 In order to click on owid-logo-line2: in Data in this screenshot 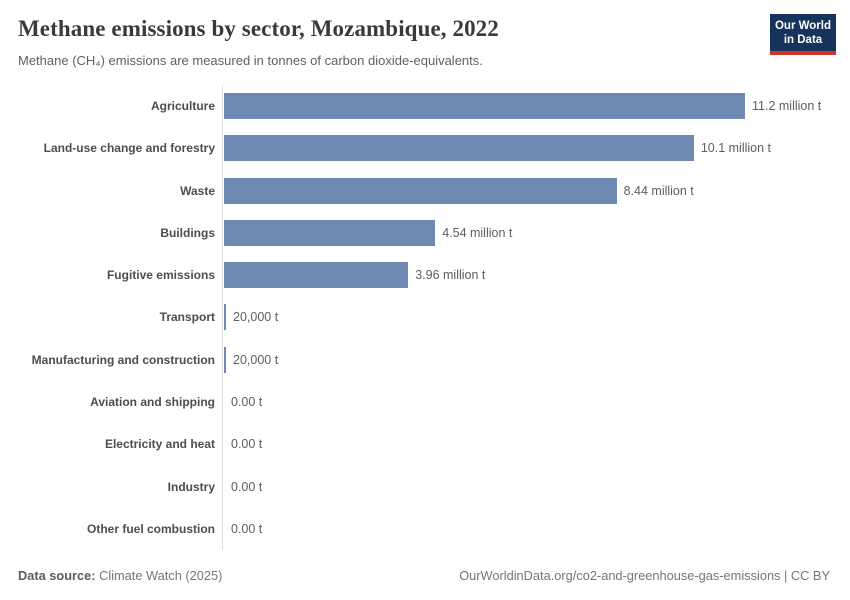, I will do `click(803, 40)`.